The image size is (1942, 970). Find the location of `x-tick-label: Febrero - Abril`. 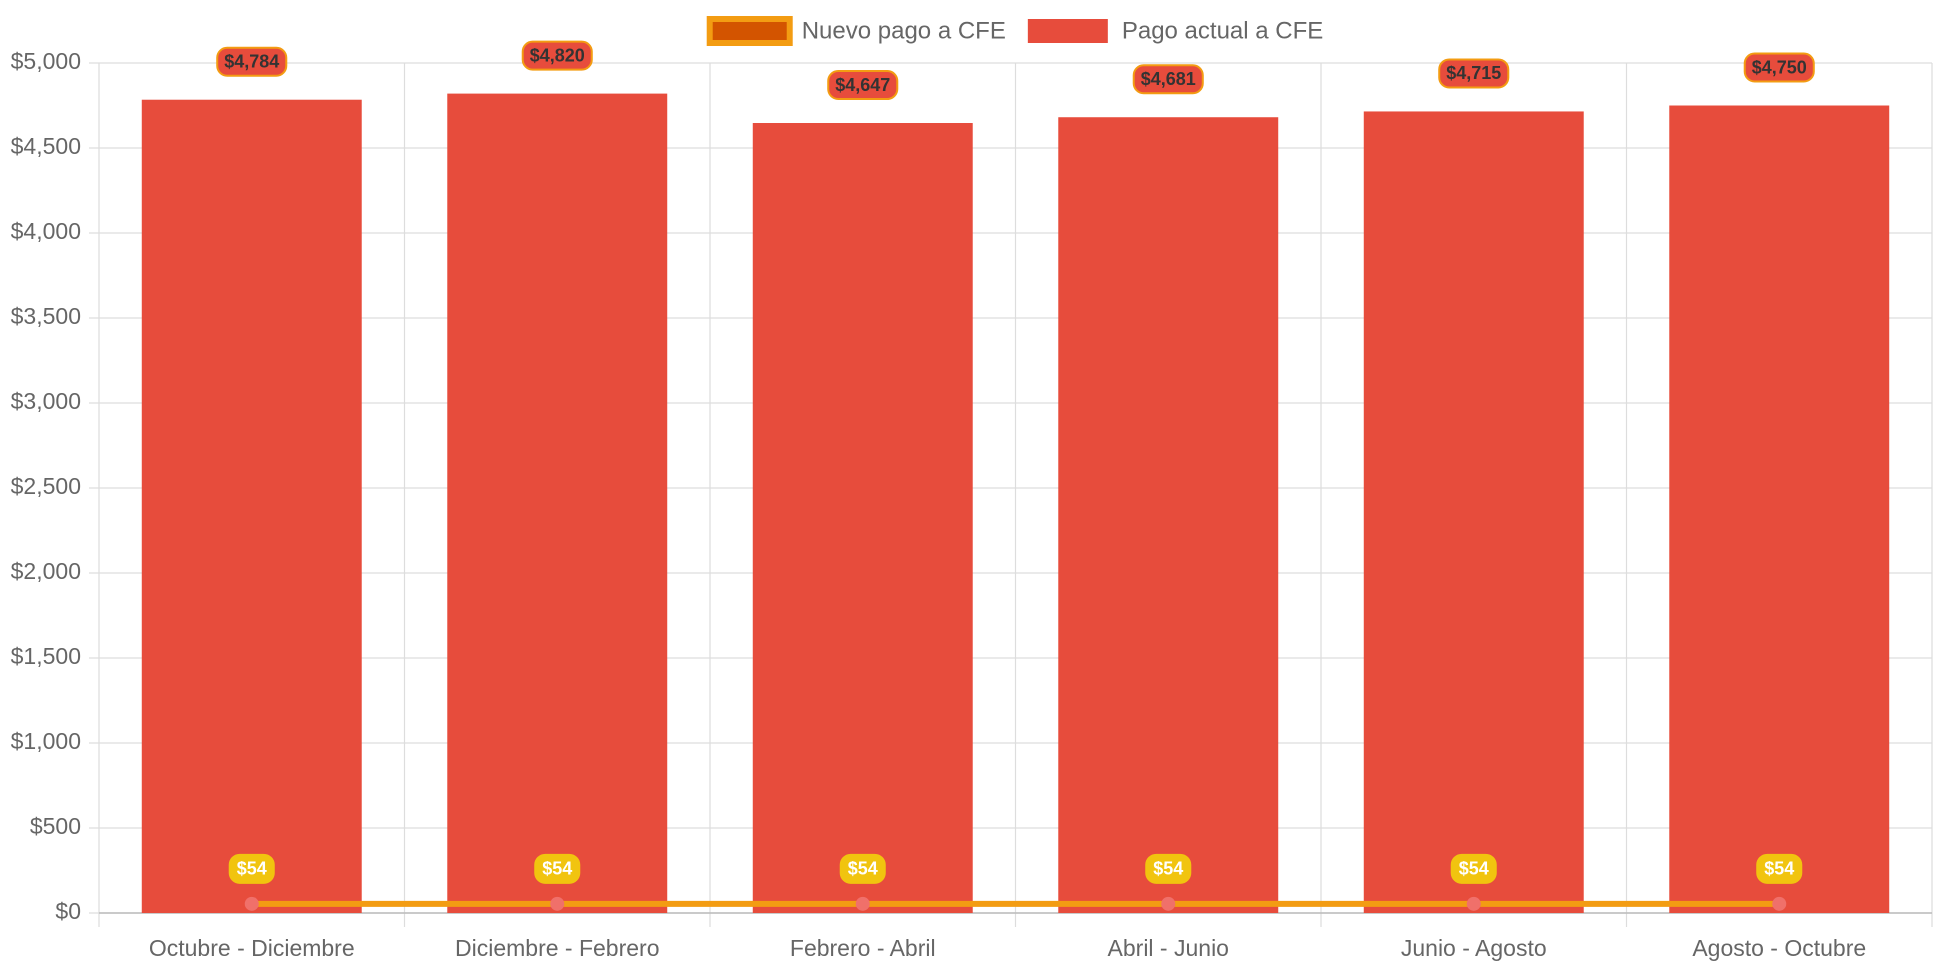

x-tick-label: Febrero - Abril is located at coordinates (863, 948).